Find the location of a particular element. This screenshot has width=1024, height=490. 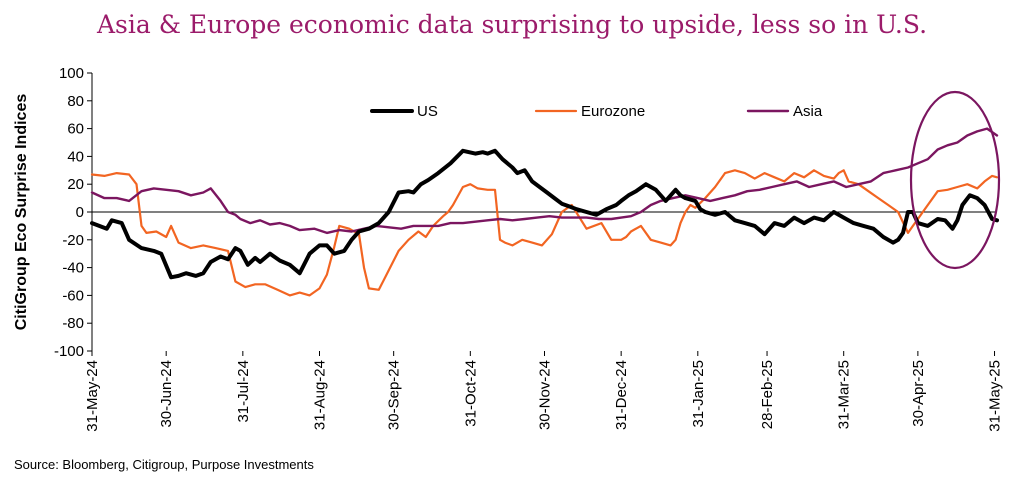

highlight-ellipse is located at coordinates (955, 180).